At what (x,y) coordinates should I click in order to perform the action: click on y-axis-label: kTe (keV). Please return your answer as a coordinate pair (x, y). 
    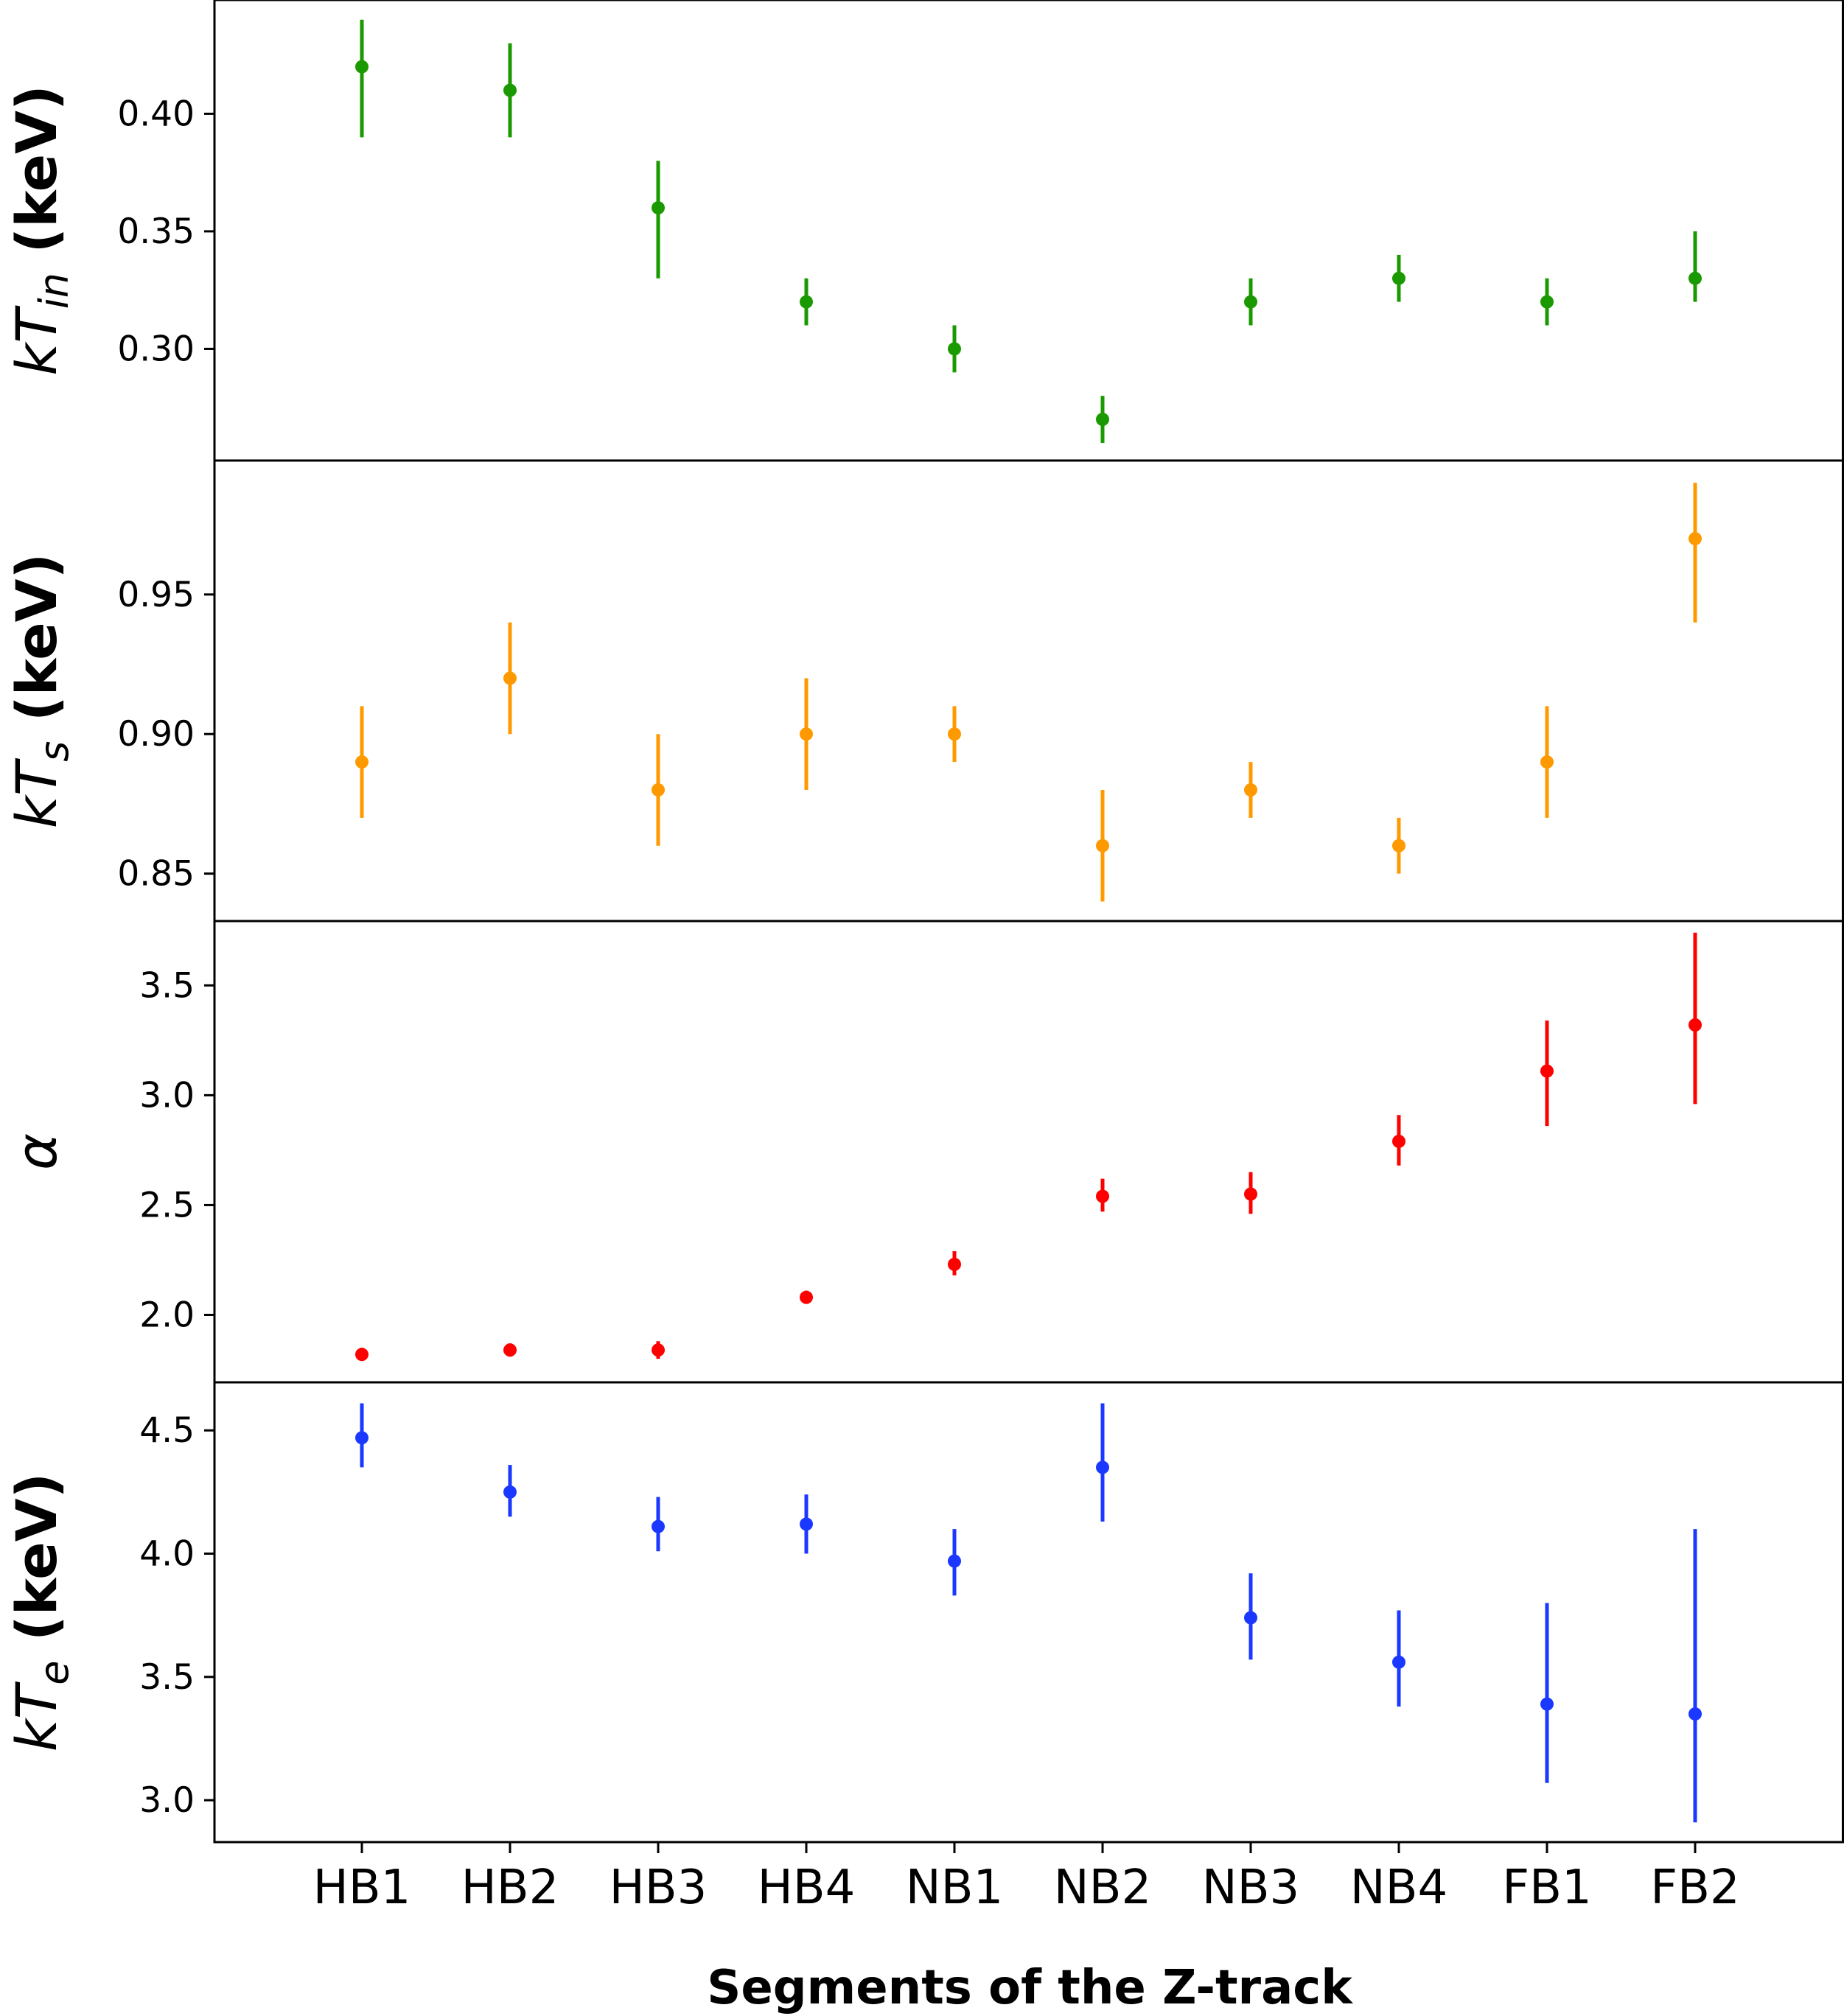
    Looking at the image, I should click on (41, 1612).